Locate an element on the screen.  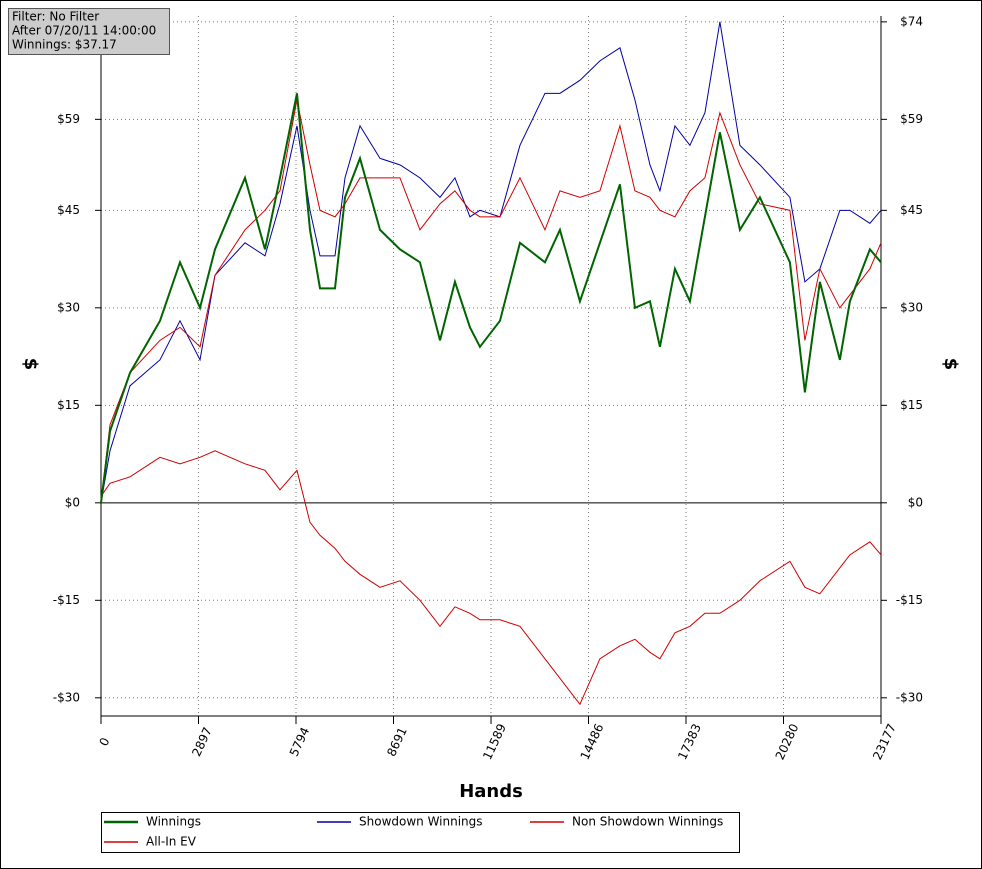
y2-tick-label: $30 is located at coordinates (911, 307).